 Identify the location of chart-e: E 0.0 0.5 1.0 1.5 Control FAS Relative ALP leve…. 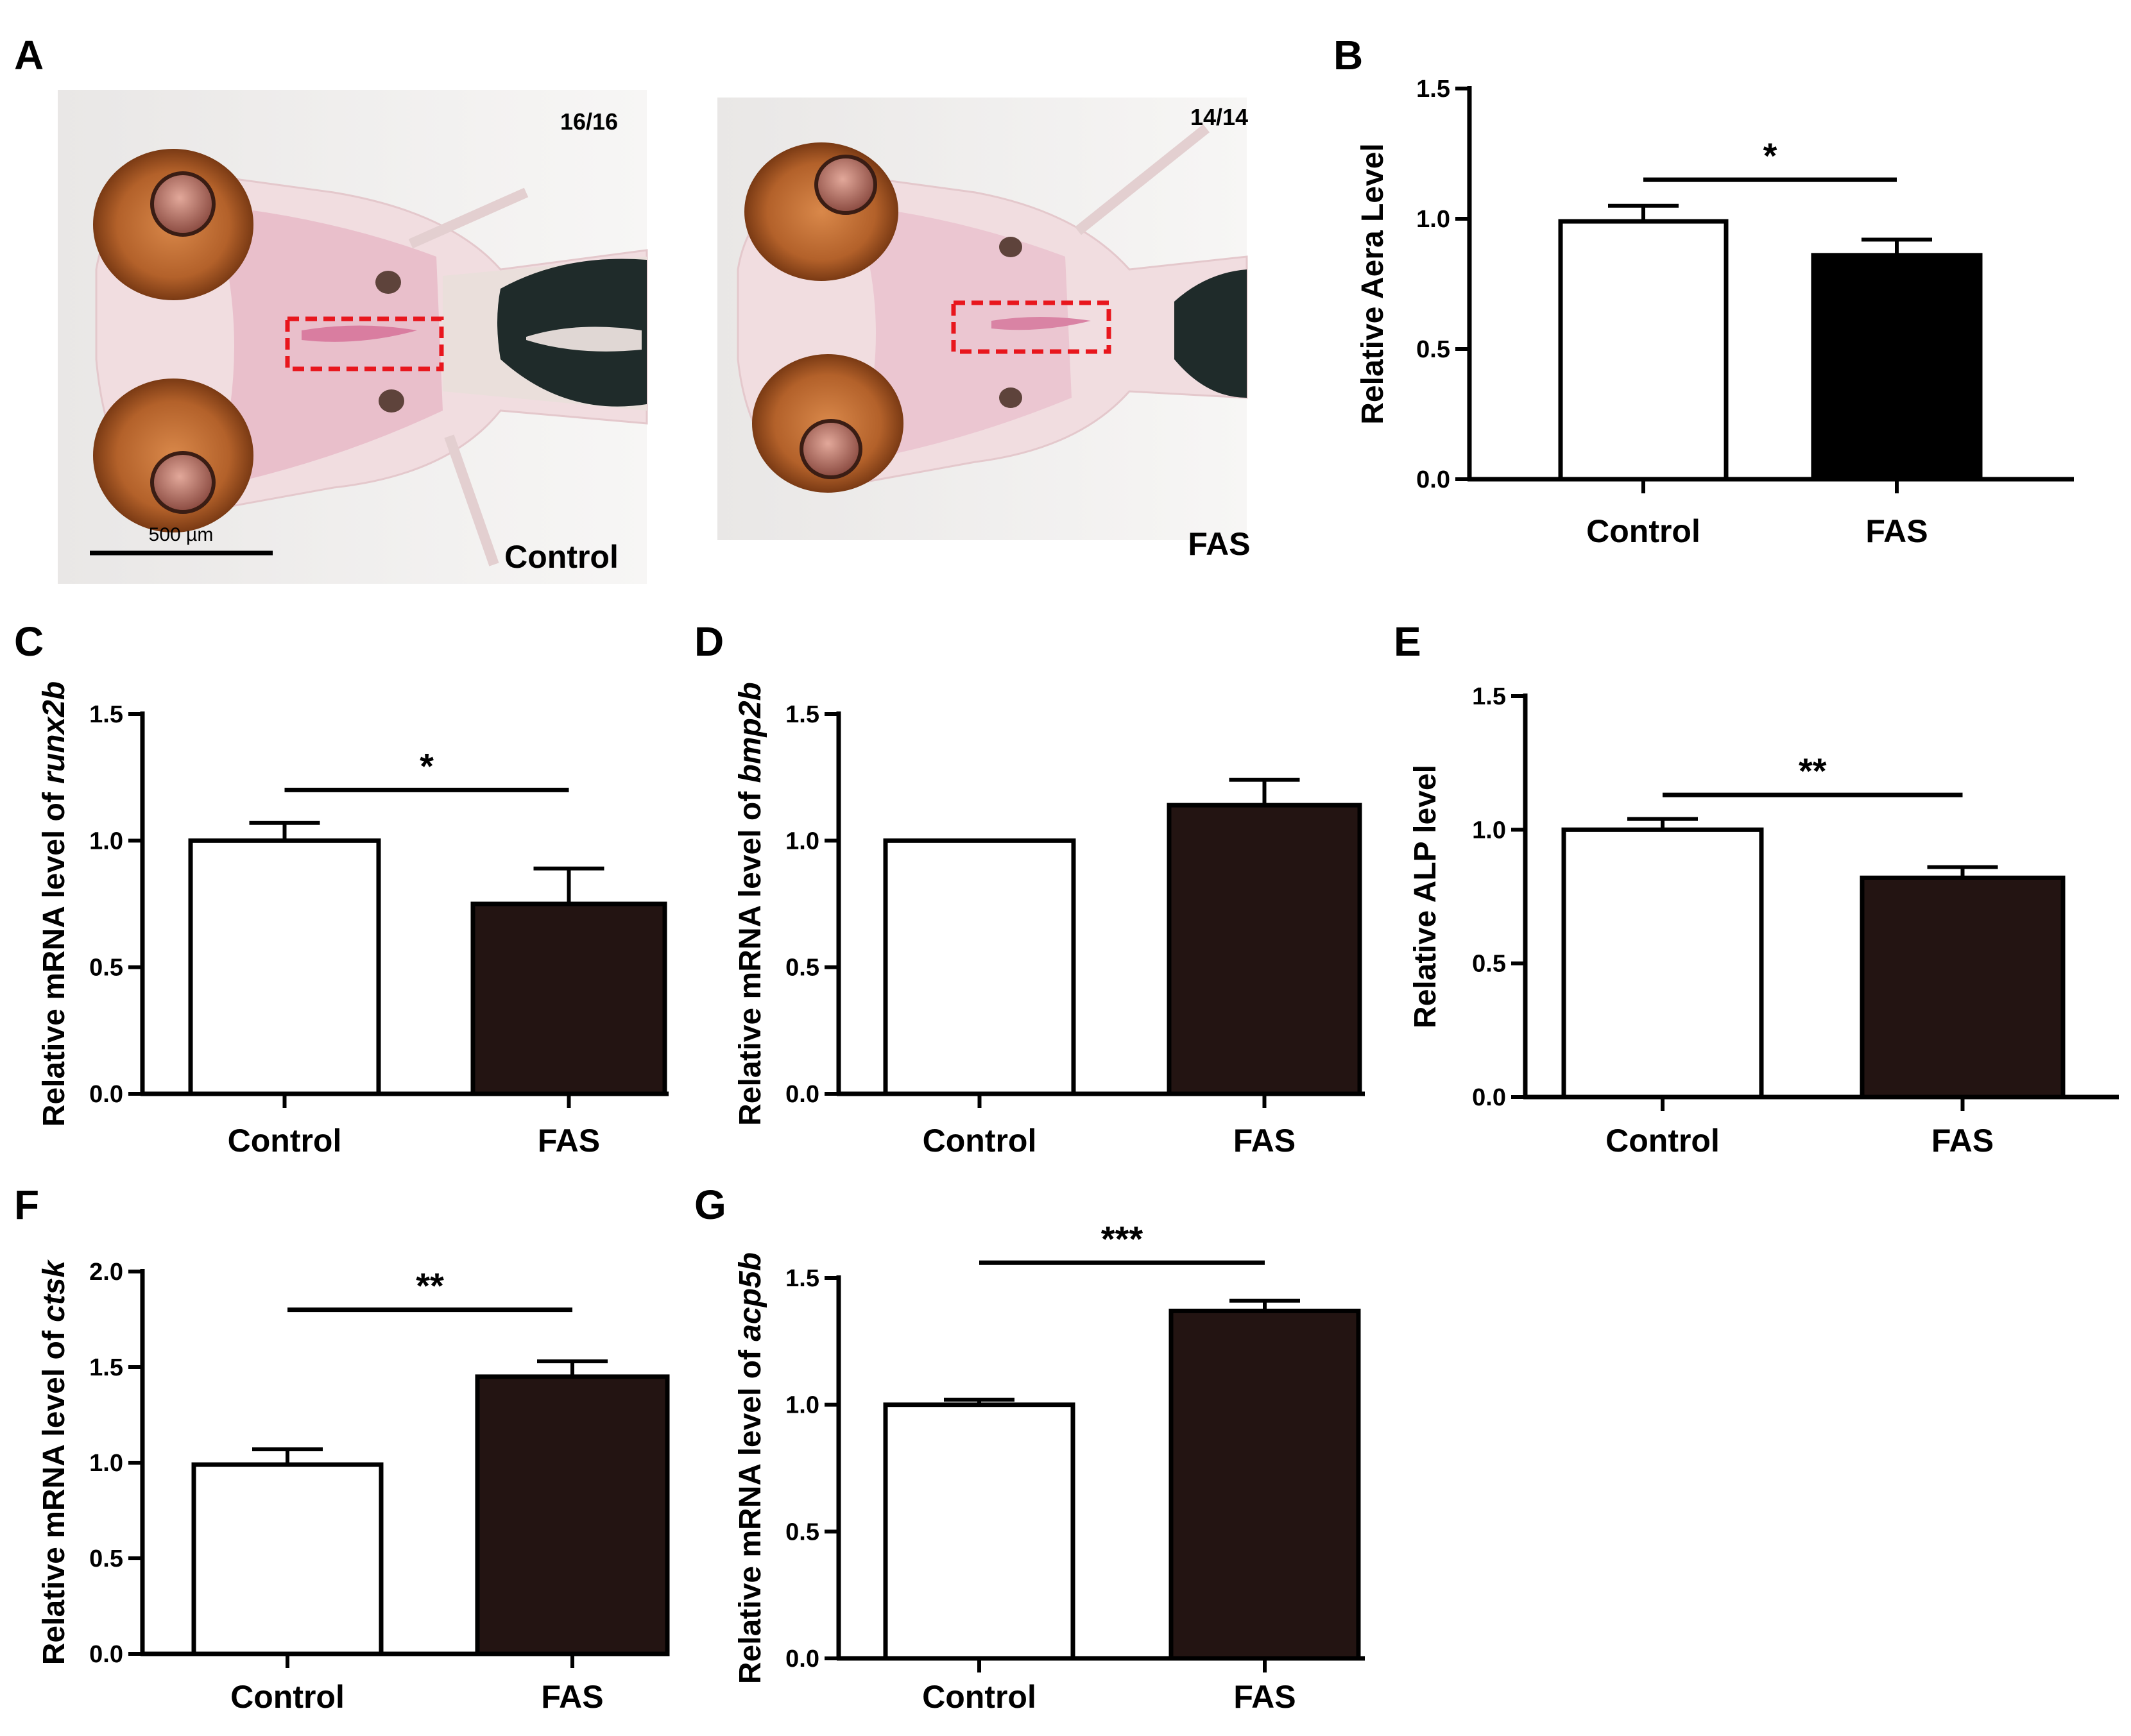
(1756, 888).